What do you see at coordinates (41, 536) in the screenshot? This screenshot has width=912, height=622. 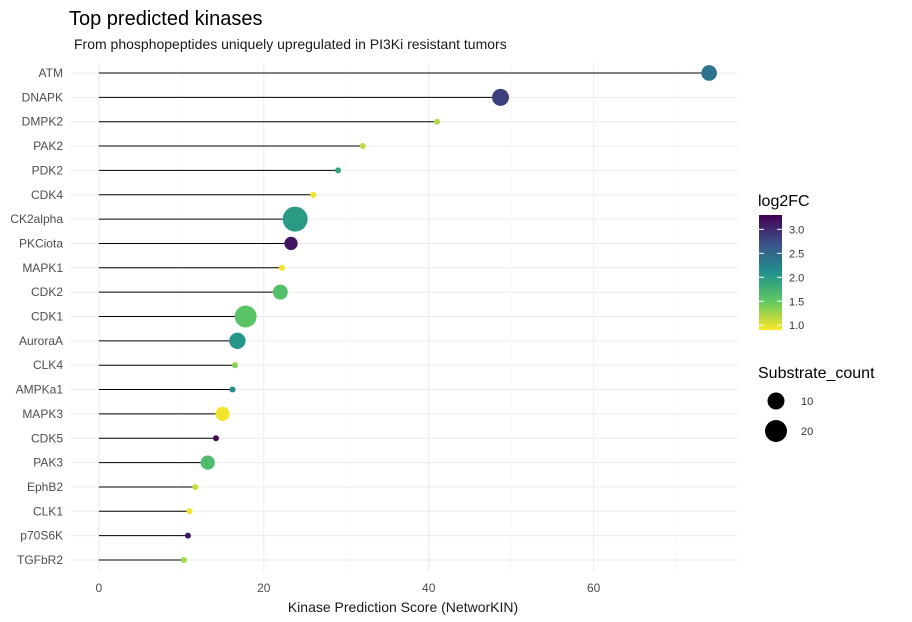 I see `y-tick-label: p70S6K` at bounding box center [41, 536].